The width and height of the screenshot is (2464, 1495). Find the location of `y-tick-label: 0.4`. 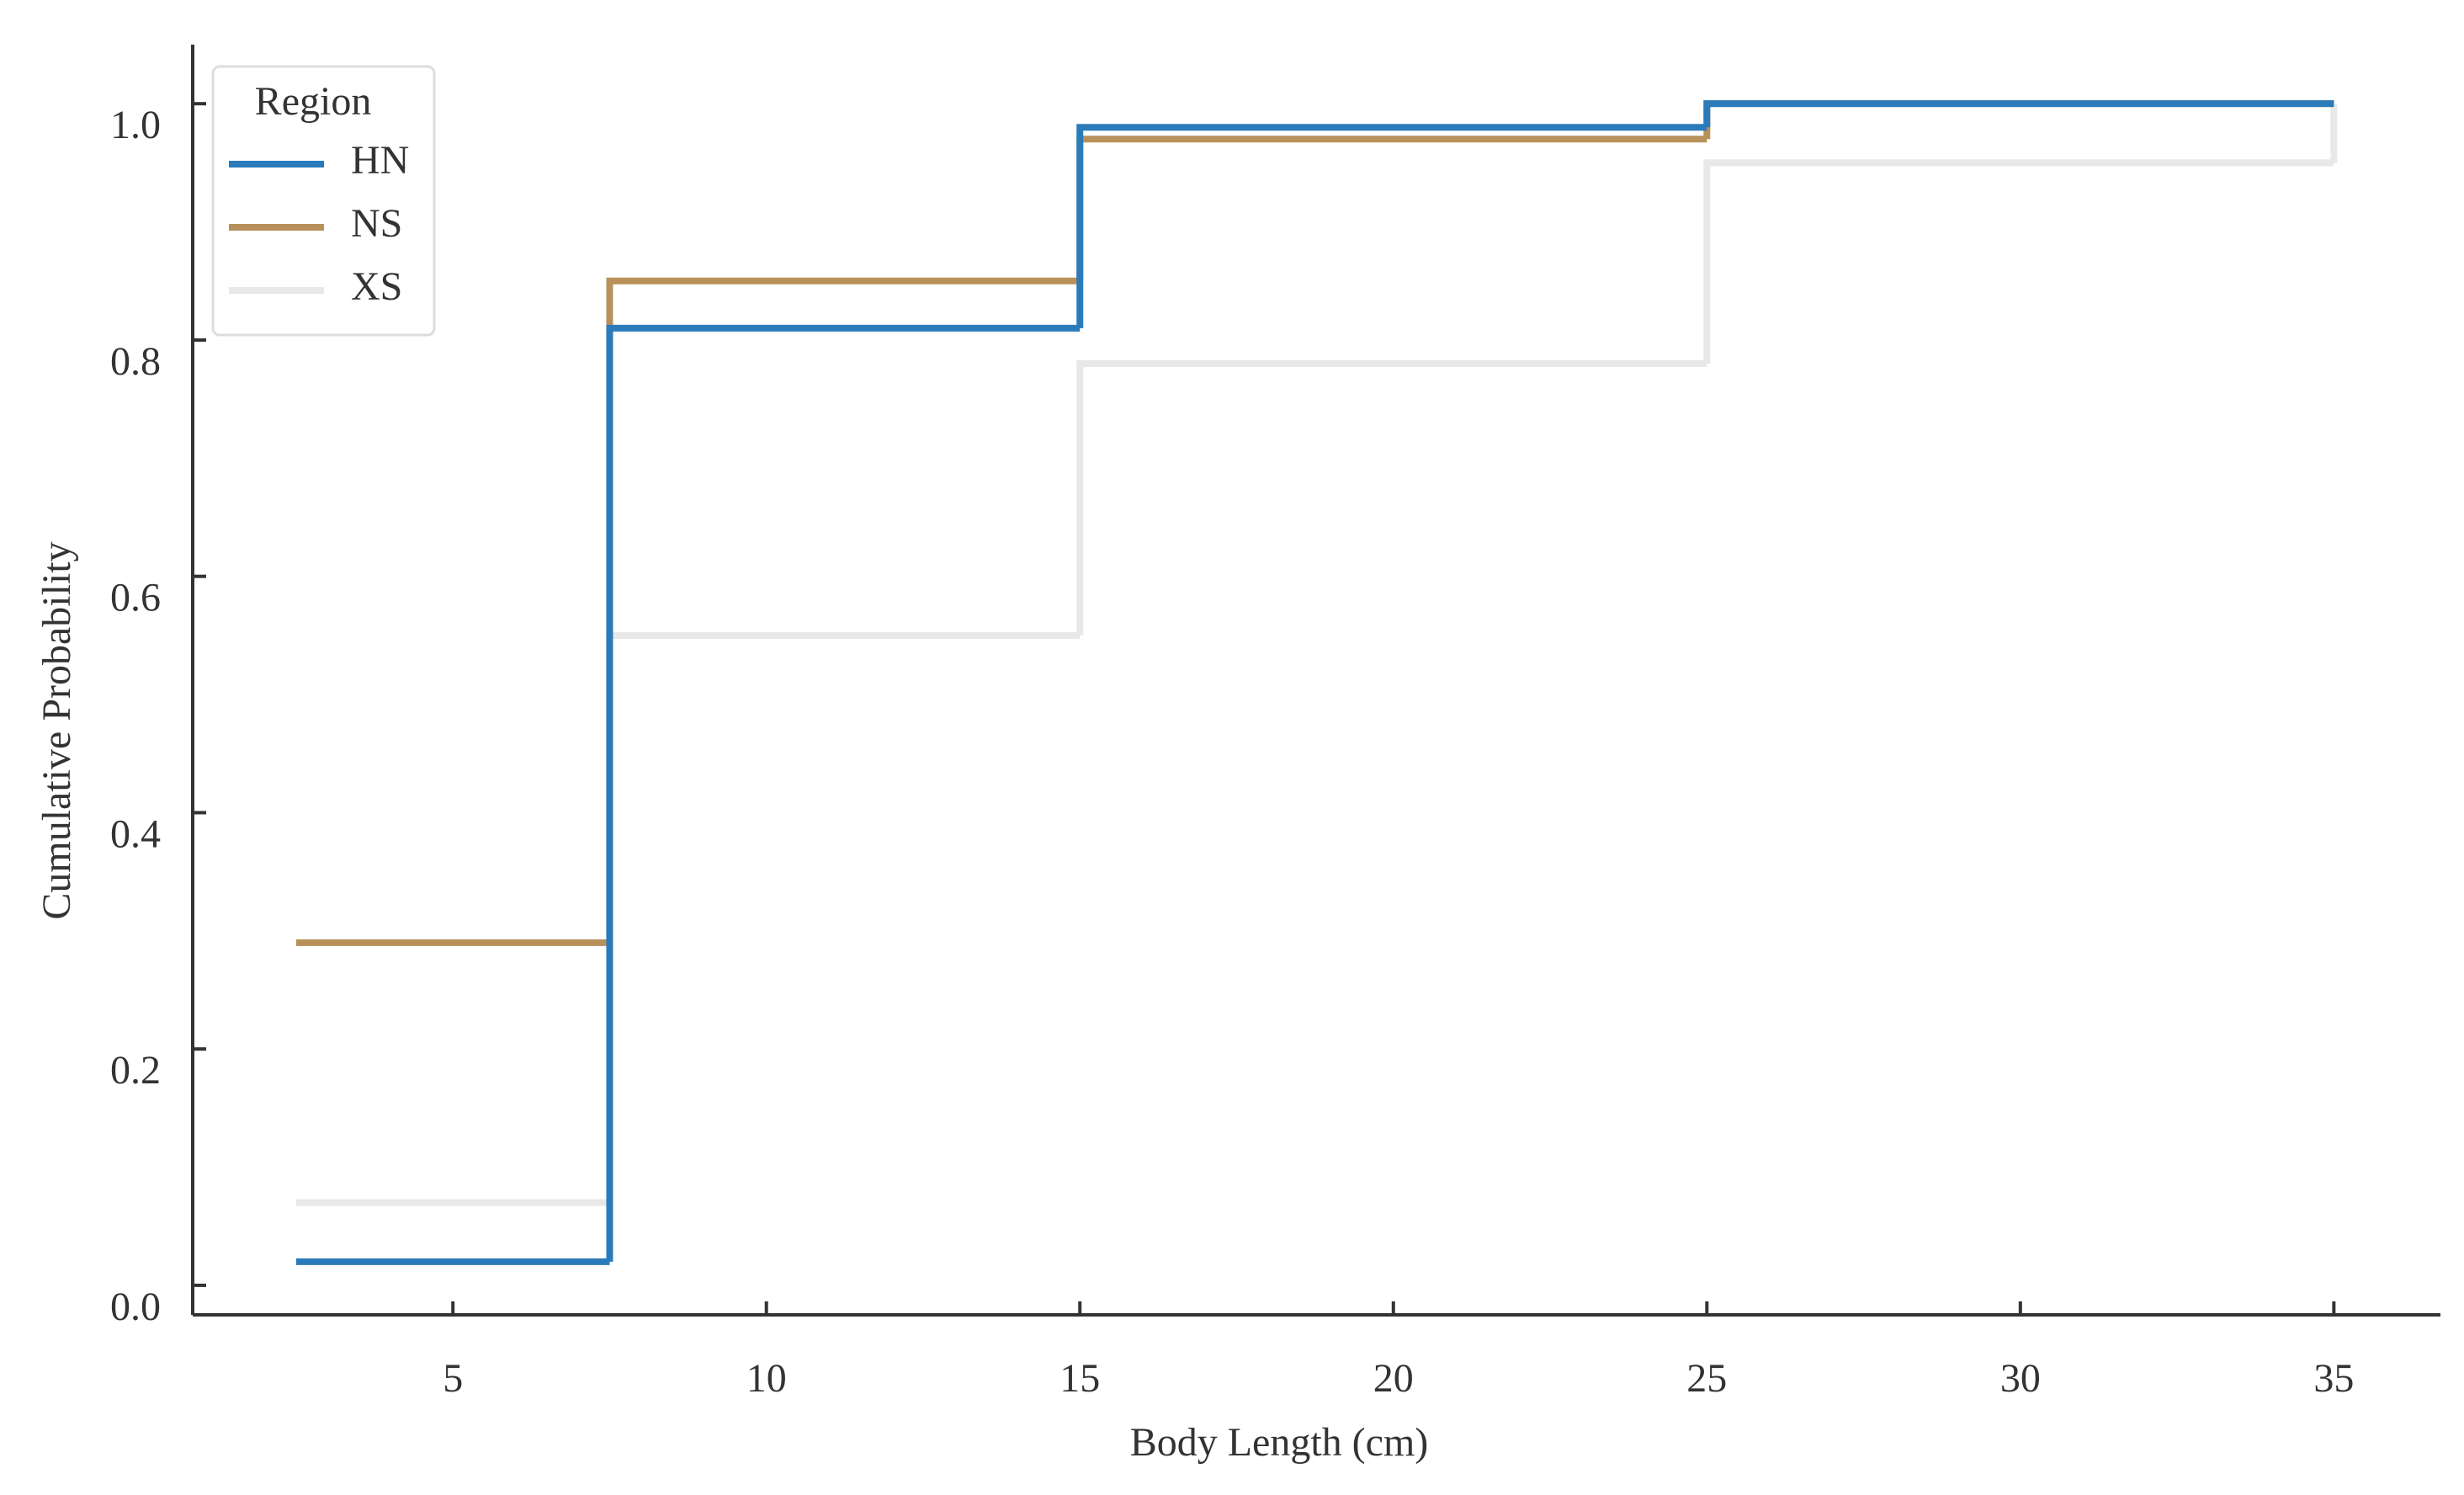

y-tick-label: 0.4 is located at coordinates (135, 833).